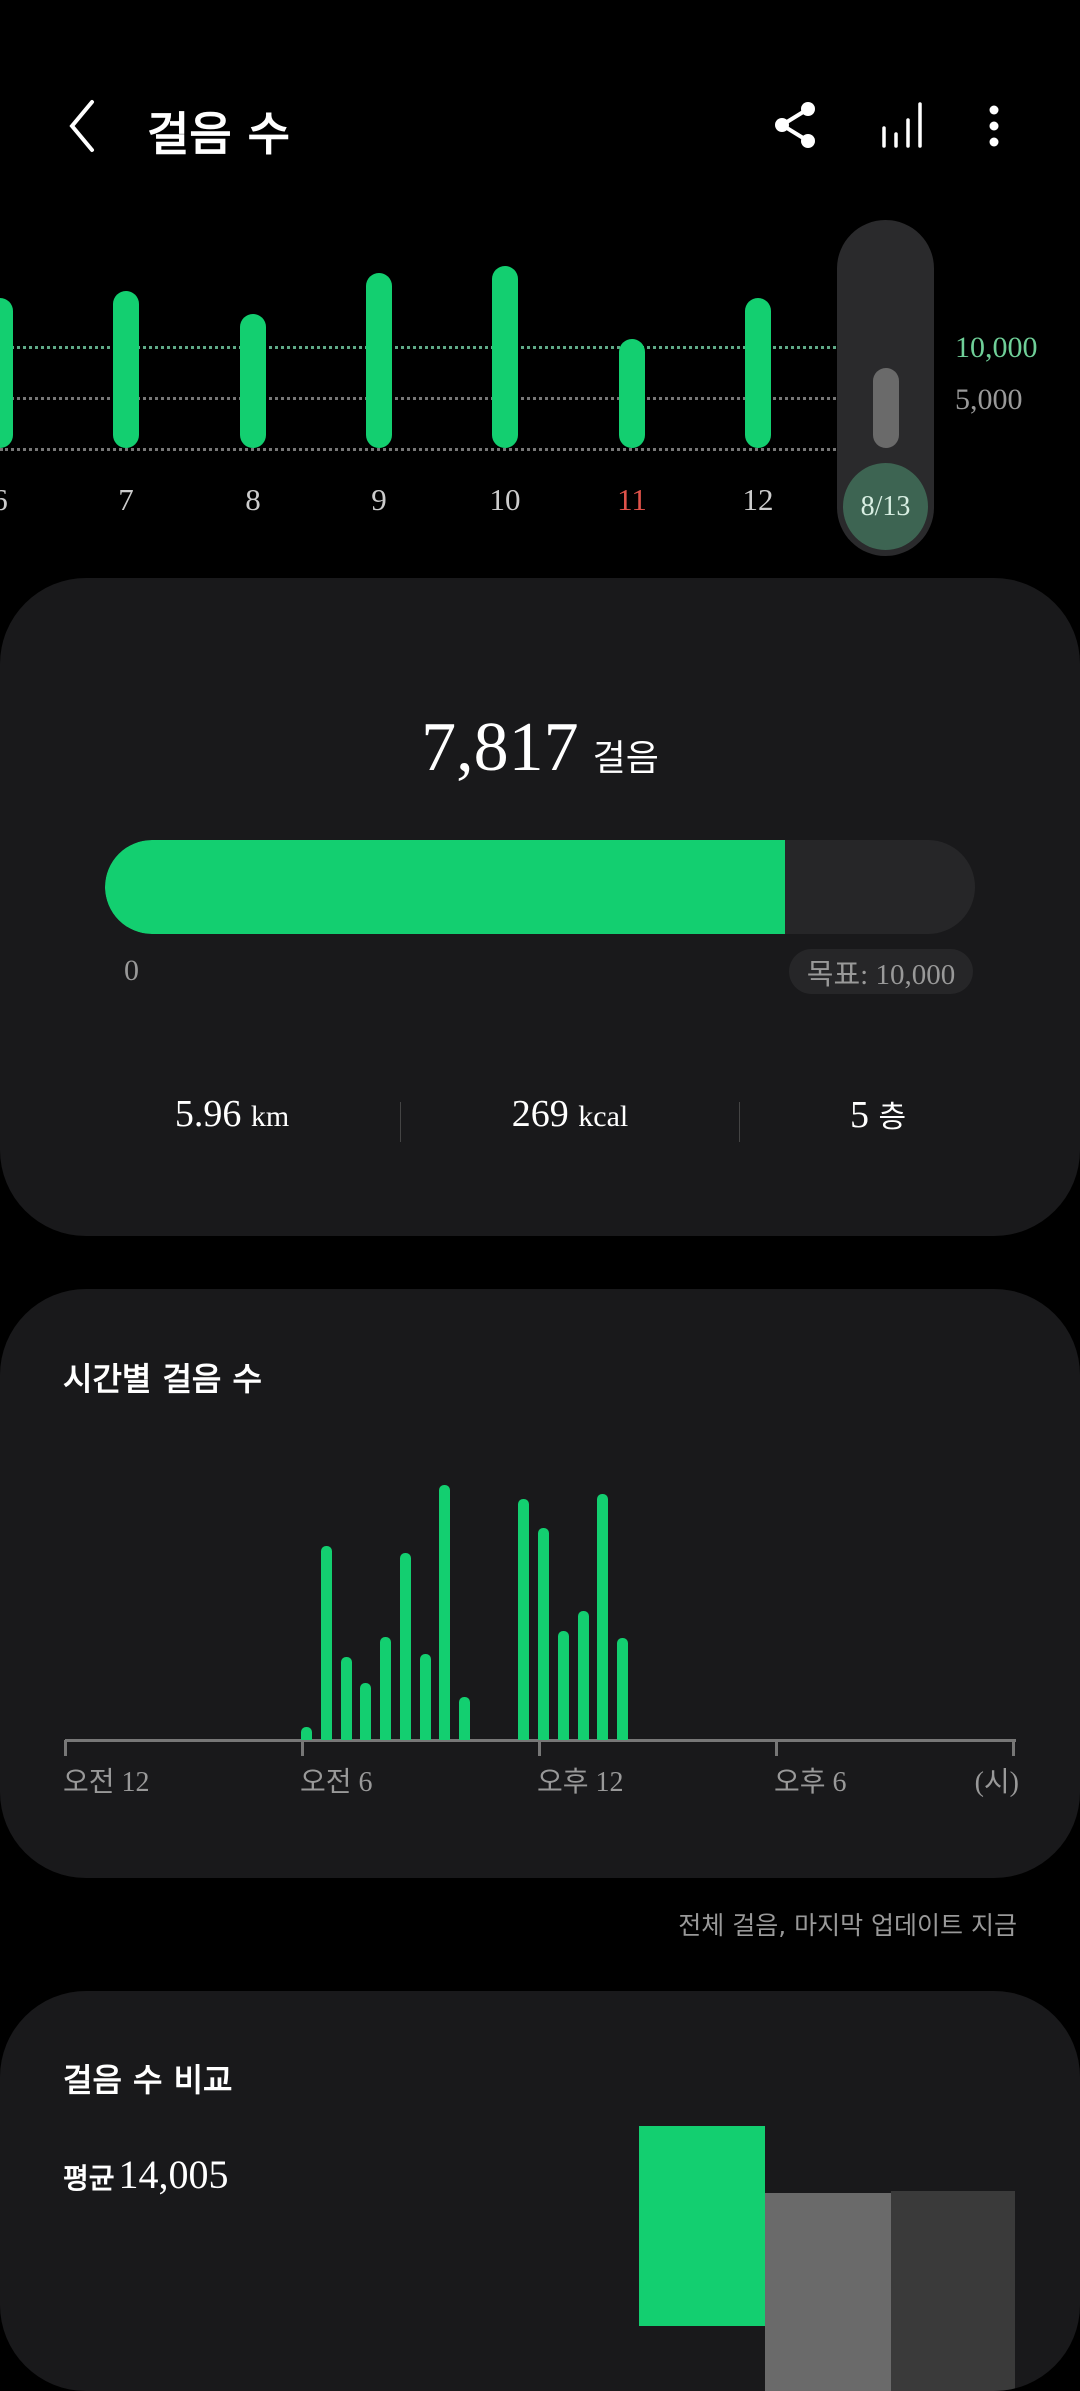  I want to click on calories-value: 269, so click(540, 1114).